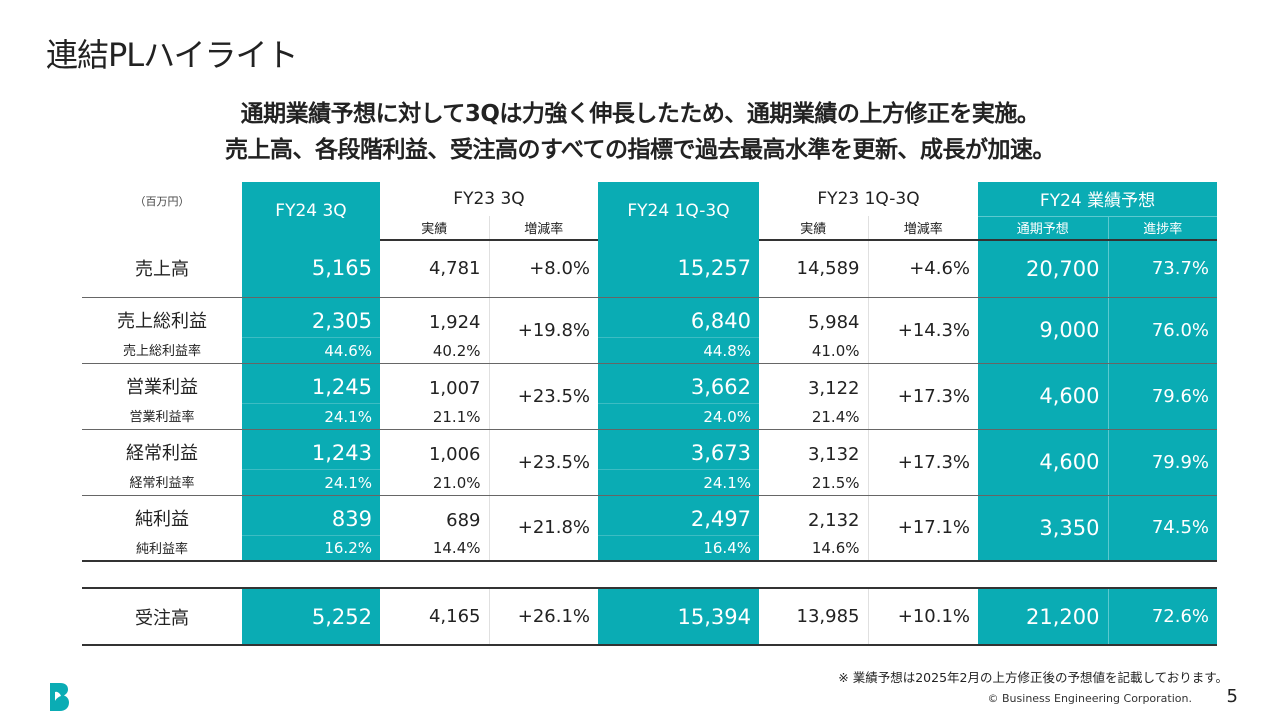 This screenshot has width=1280, height=720. I want to click on fy24-3q-value: 1,245, so click(311, 383).